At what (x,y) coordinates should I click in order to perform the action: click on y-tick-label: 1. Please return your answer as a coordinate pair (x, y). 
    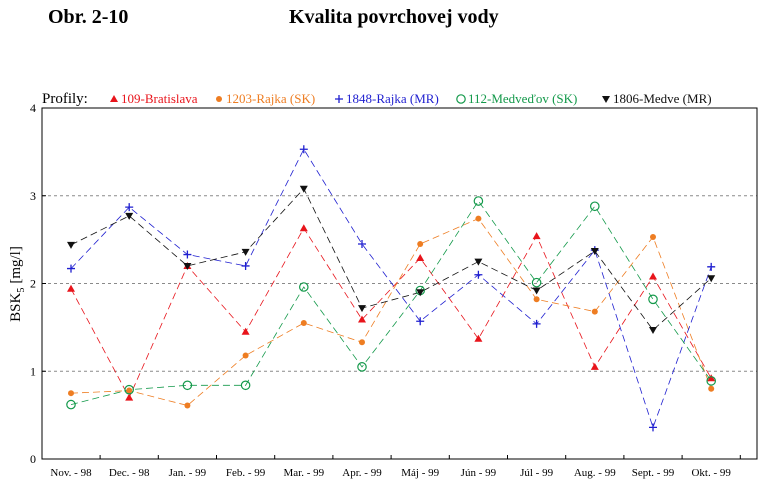
    Looking at the image, I should click on (33, 371).